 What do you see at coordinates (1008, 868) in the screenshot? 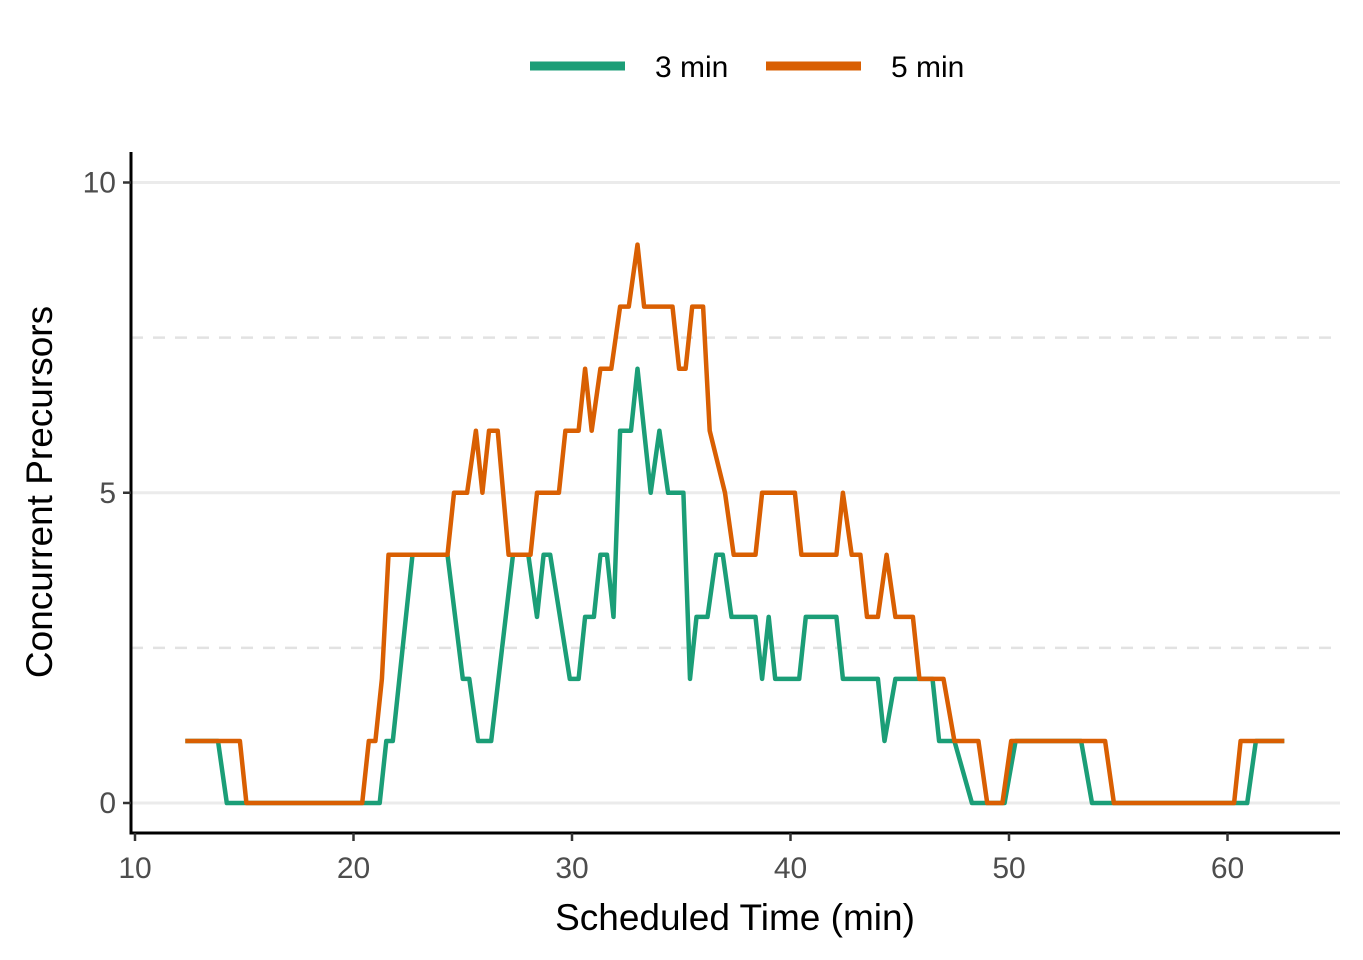
I see `x-tick-label: 50` at bounding box center [1008, 868].